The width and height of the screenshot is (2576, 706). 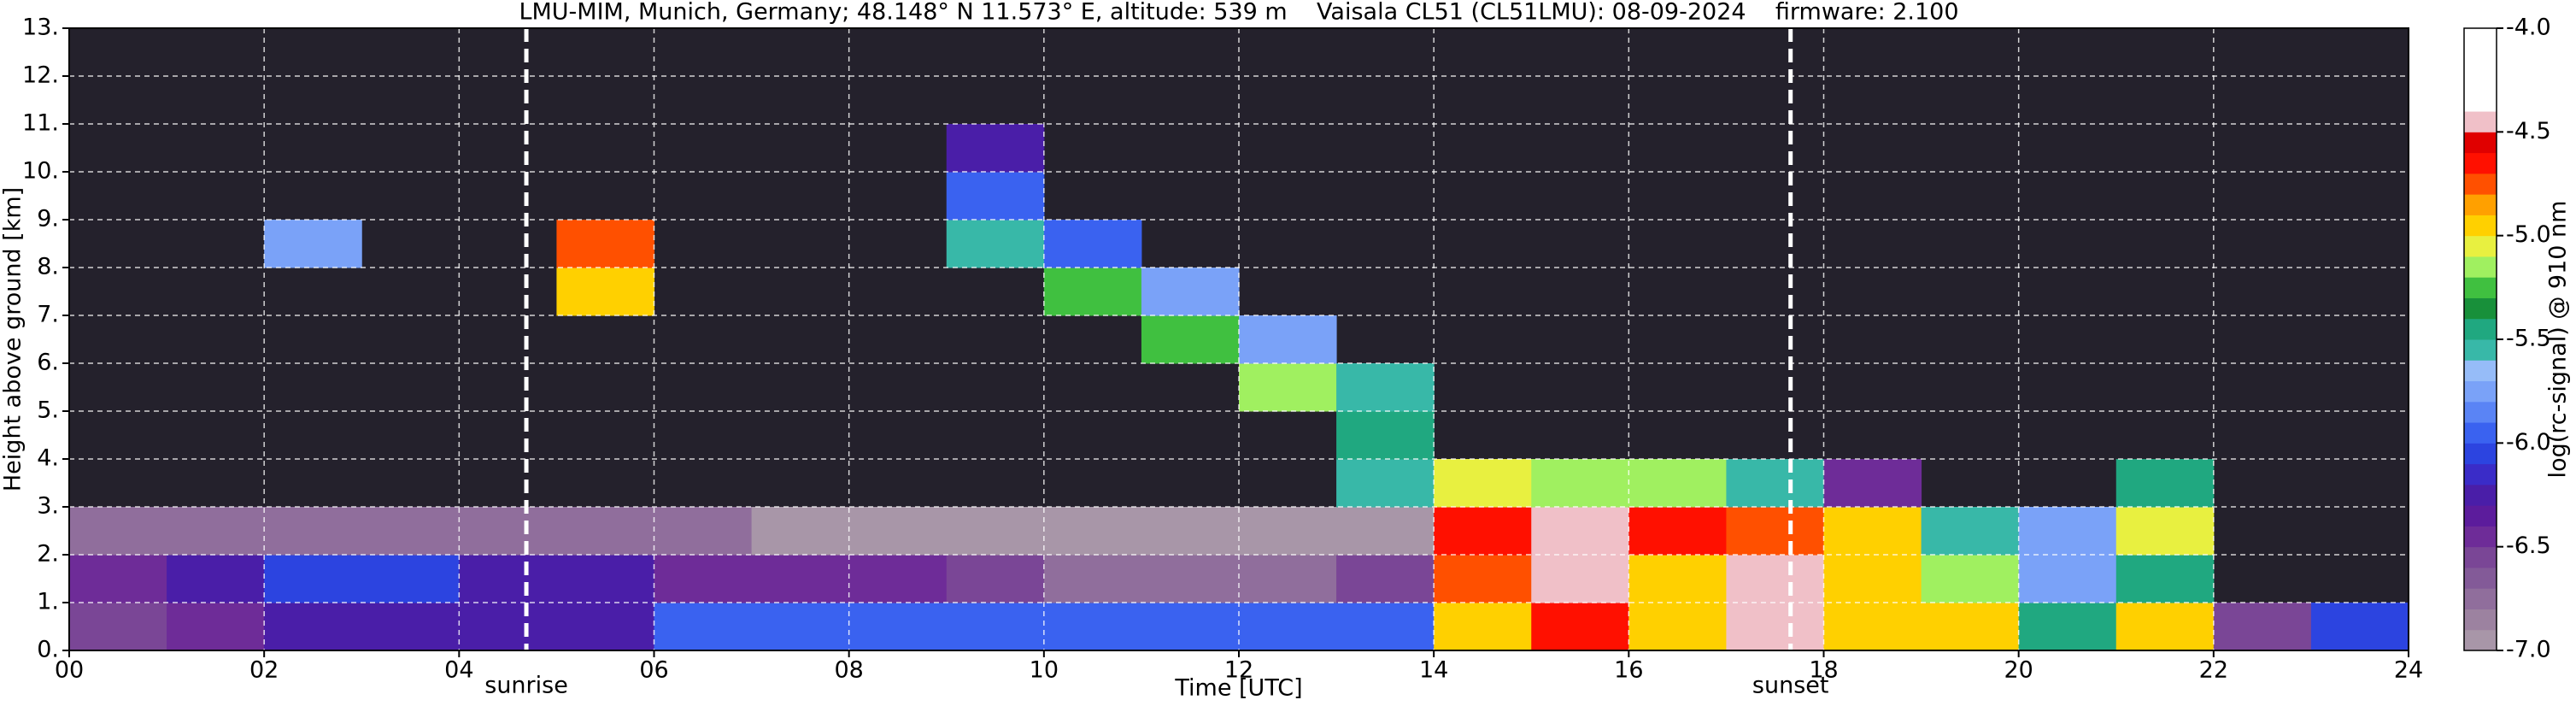 I want to click on colorbar-tick-label: -4.5, so click(x=2528, y=131).